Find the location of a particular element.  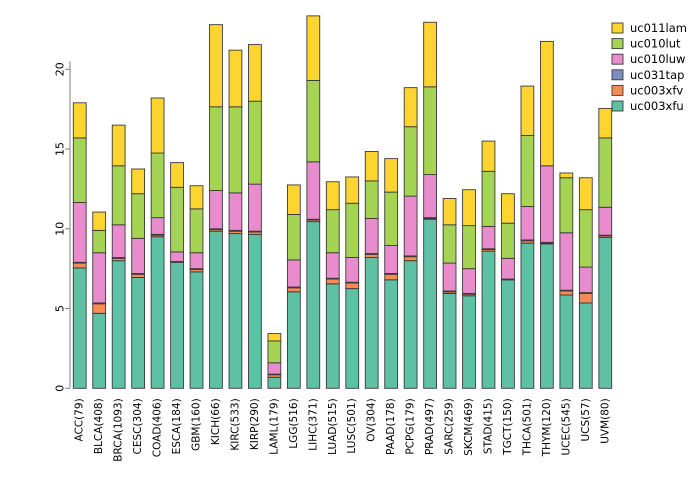

legend-swatch-uc010lut is located at coordinates (617, 44).